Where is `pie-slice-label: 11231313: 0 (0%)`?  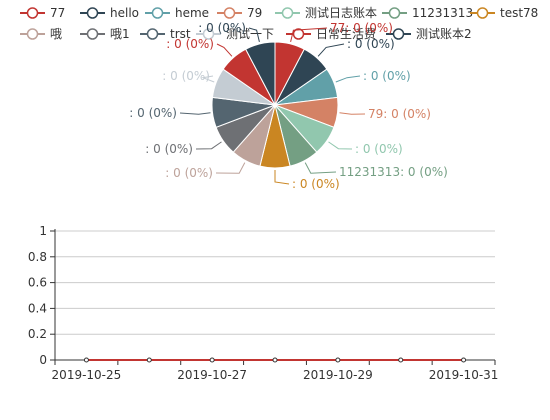 pie-slice-label: 11231313: 0 (0%) is located at coordinates (393, 172).